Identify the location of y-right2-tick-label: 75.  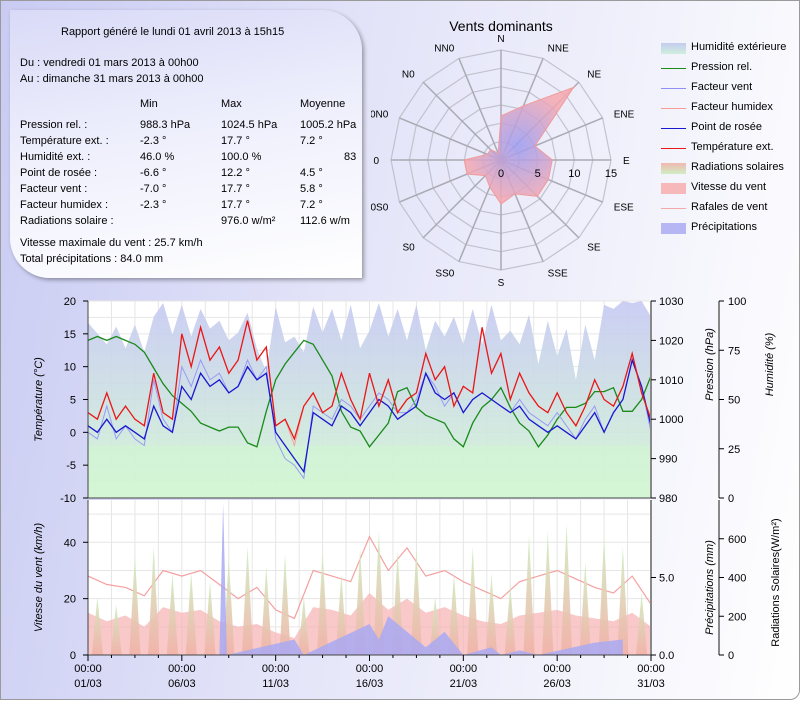
(734, 351).